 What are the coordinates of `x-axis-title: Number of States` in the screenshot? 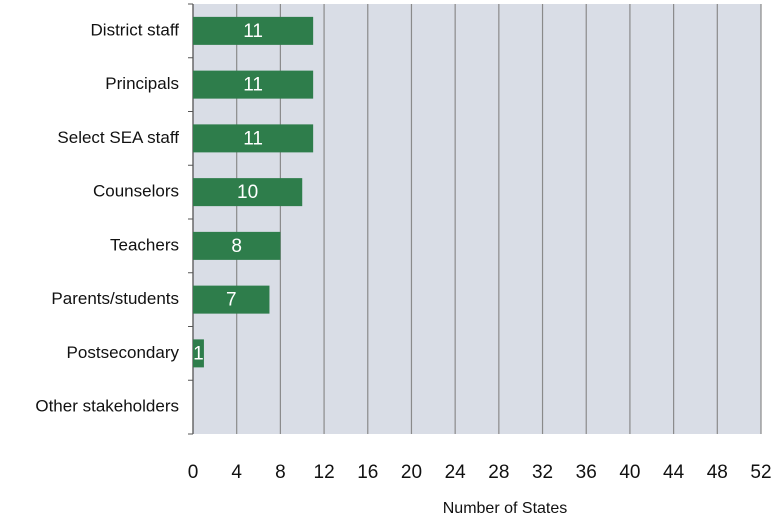 It's located at (505, 508).